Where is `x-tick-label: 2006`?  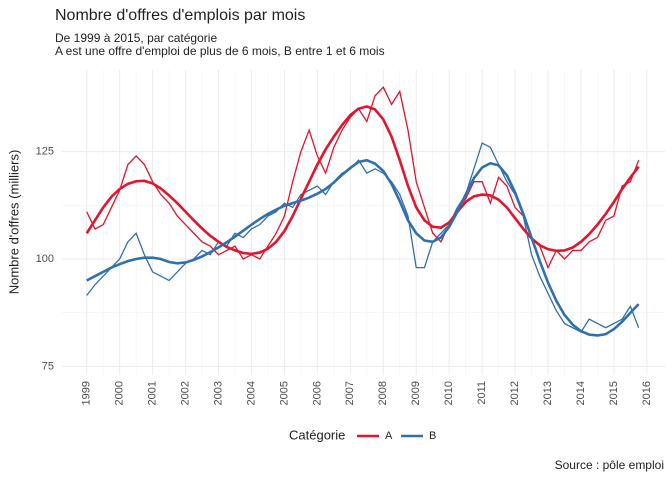 x-tick-label: 2006 is located at coordinates (317, 393).